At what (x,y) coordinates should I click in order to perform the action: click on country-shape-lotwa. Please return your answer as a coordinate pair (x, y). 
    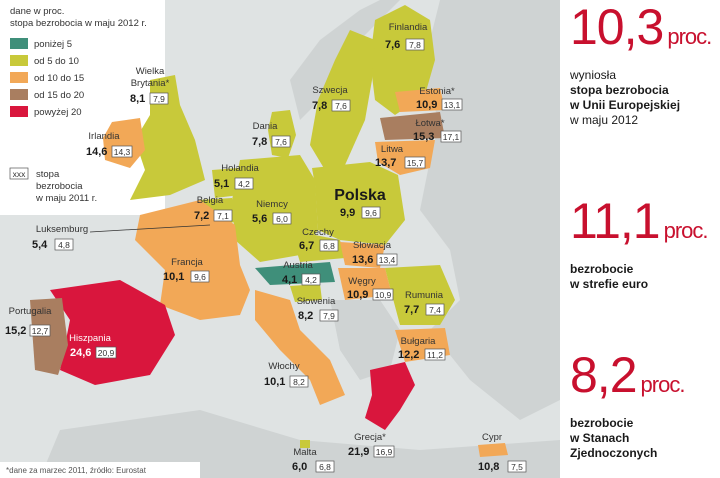
    Looking at the image, I should click on (412, 126).